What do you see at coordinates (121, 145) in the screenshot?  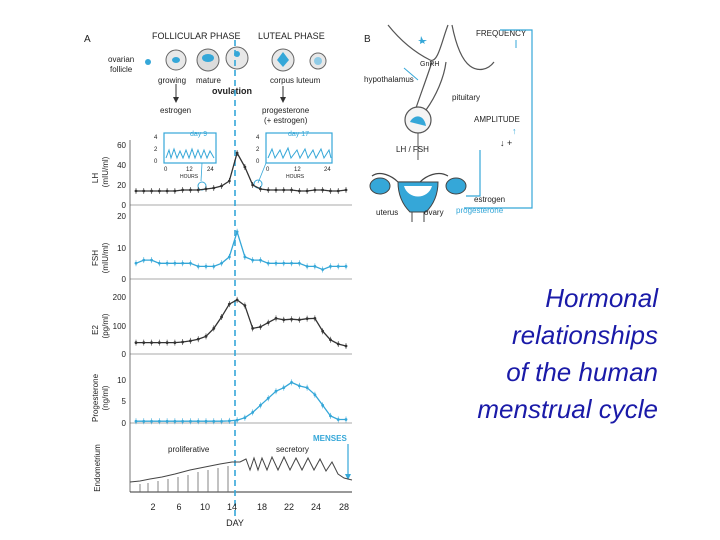 I see `lh-tick: 60` at bounding box center [121, 145].